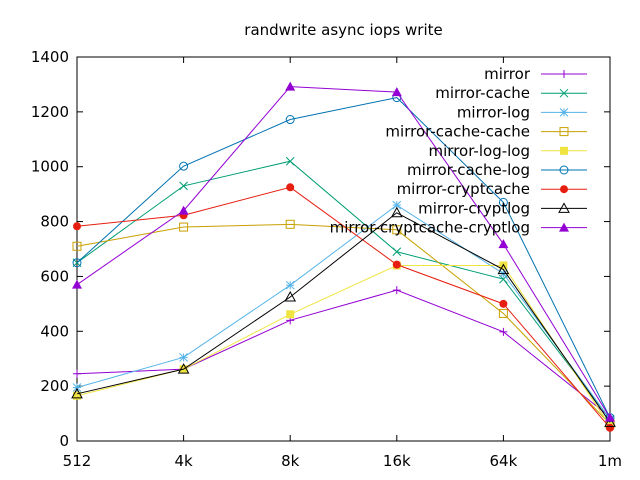 This screenshot has width=640, height=480. I want to click on legend-entry: mirror-cryptcache, so click(492, 189).